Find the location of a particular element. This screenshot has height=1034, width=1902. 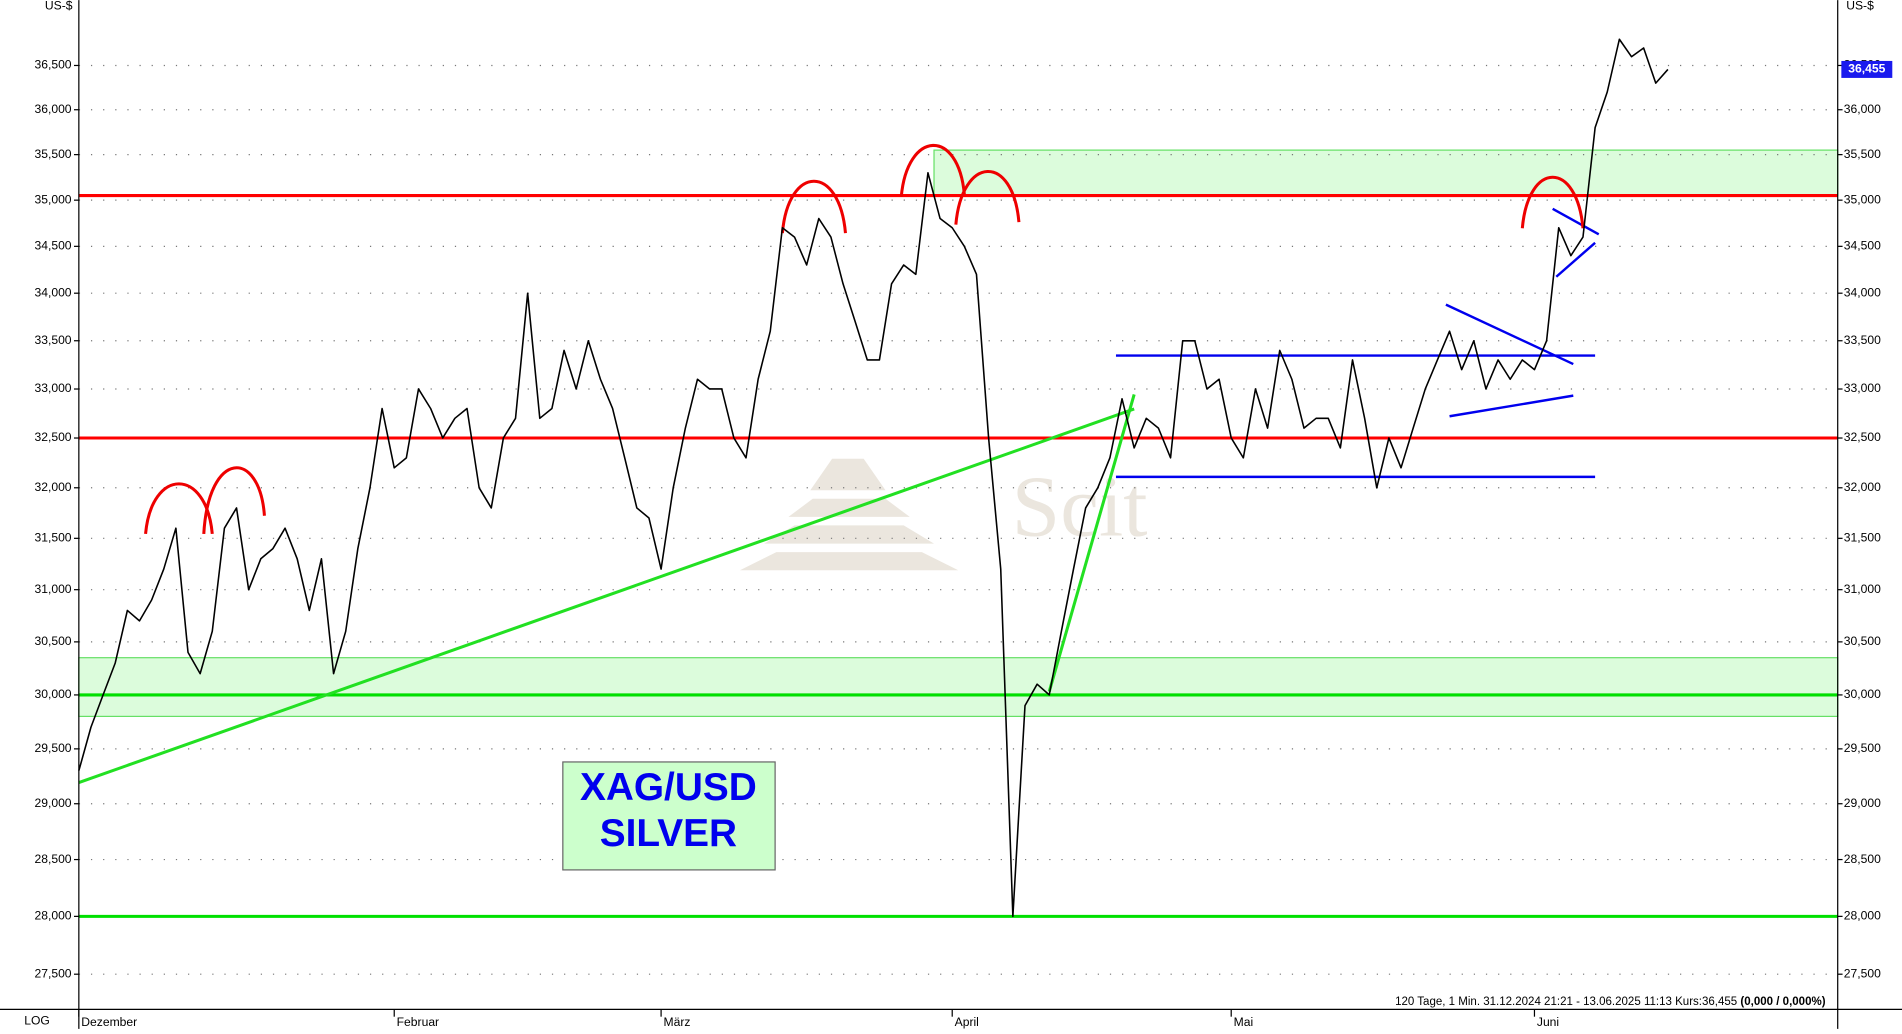

subtitle: SILVER is located at coordinates (668, 833).